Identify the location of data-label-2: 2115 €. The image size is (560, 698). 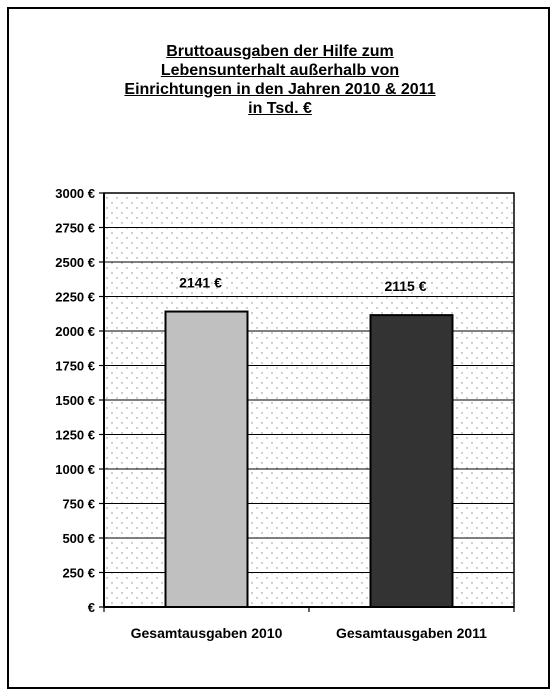
(405, 286).